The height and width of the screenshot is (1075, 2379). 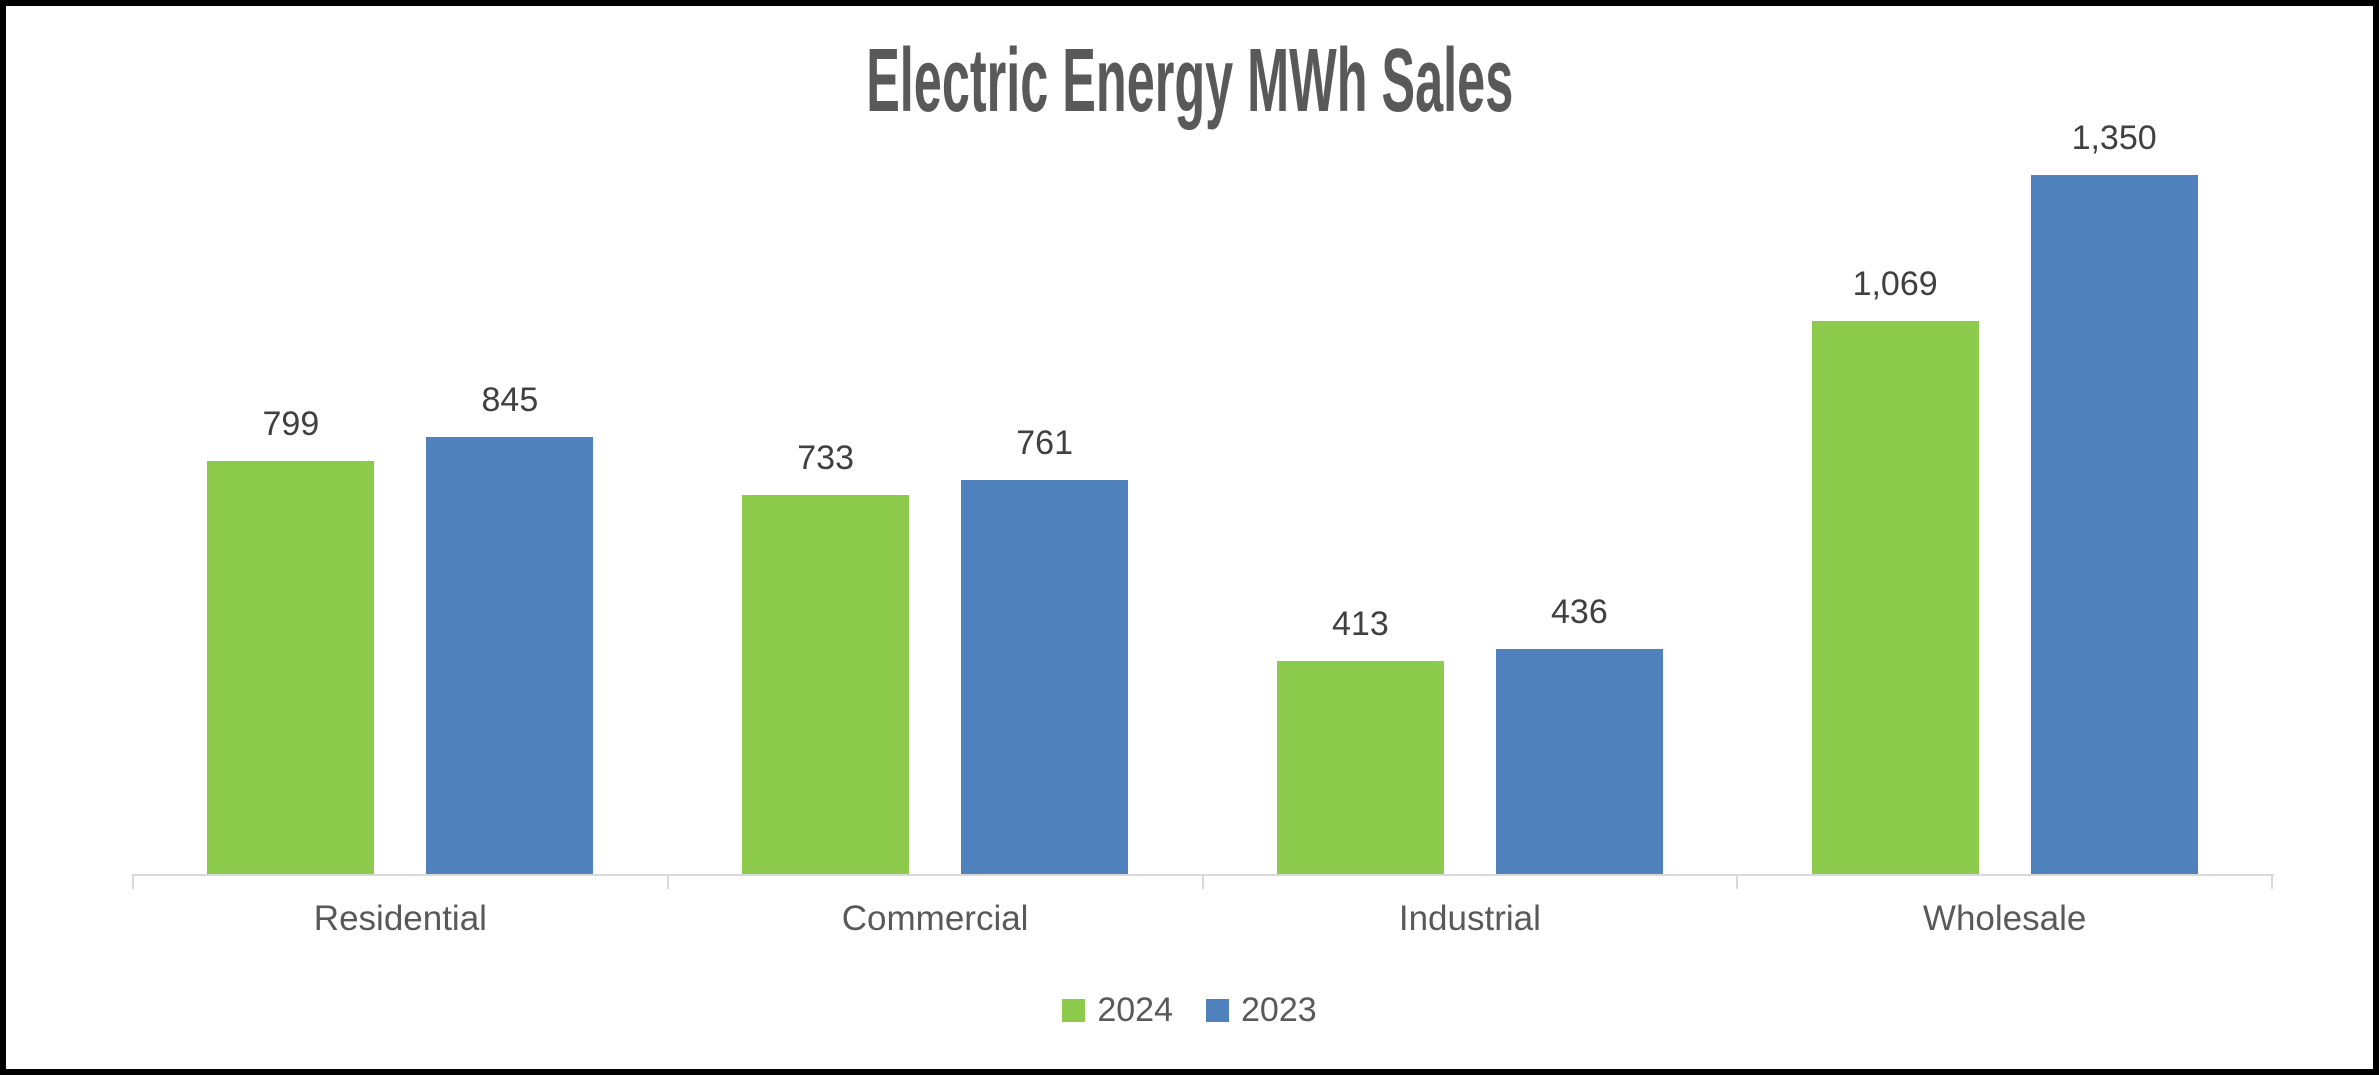 I want to click on category-label-residential: Residential, so click(x=400, y=918).